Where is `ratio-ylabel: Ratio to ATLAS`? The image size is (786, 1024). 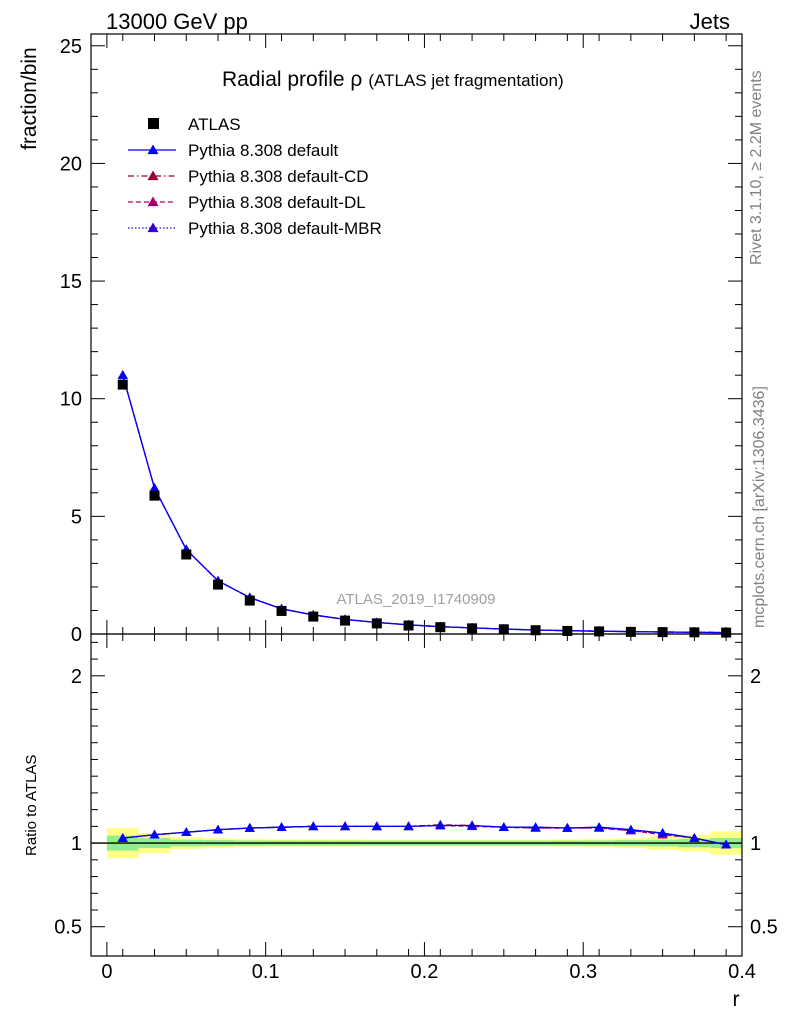
ratio-ylabel: Ratio to ATLAS is located at coordinates (31, 805).